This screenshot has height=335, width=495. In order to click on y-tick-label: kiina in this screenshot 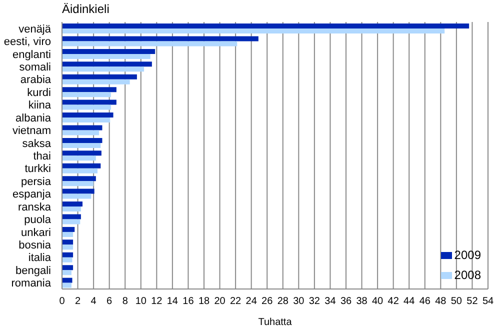, I will do `click(40, 106)`.